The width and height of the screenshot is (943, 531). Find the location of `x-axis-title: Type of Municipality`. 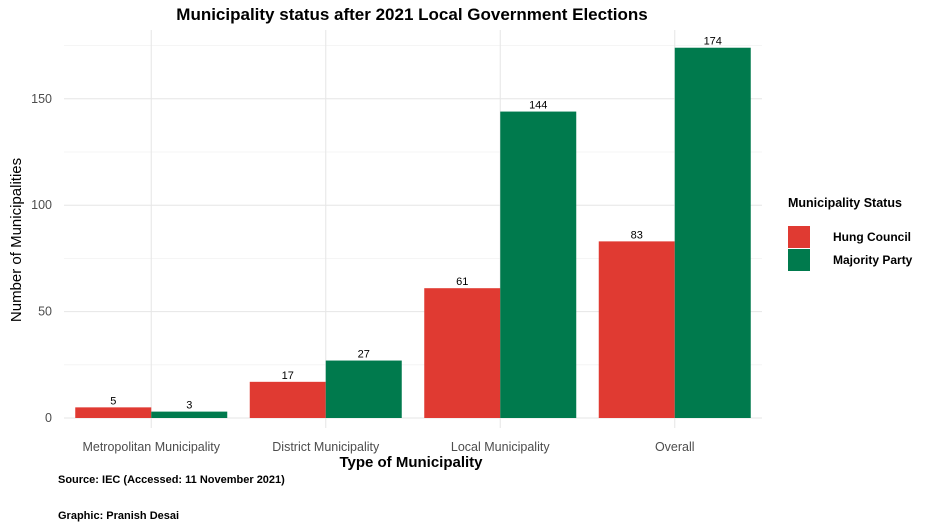

x-axis-title: Type of Municipality is located at coordinates (411, 462).